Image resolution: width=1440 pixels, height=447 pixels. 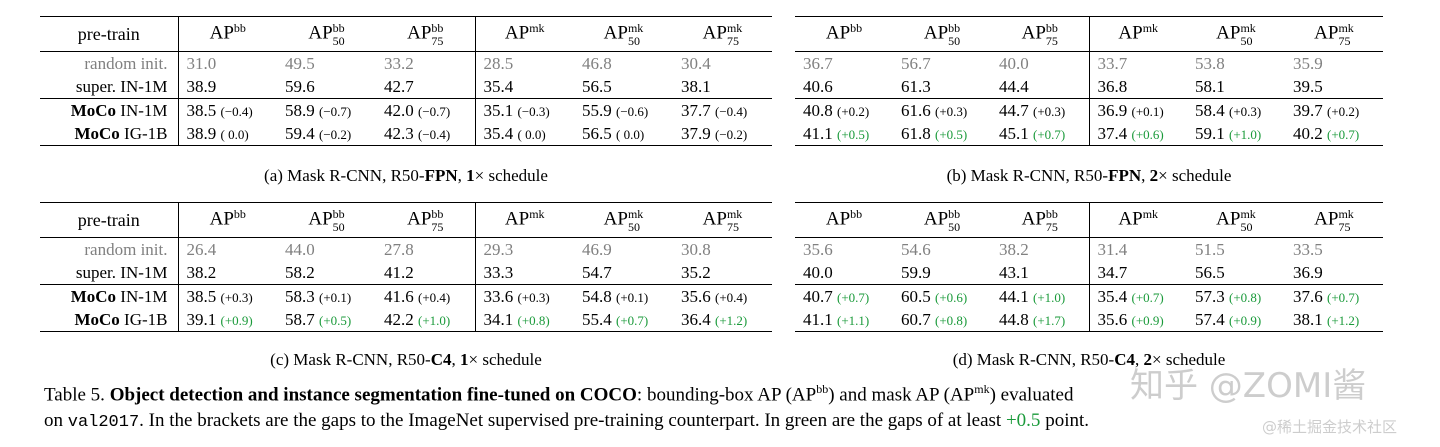 I want to click on table-cell: 46.9, so click(x=623, y=250).